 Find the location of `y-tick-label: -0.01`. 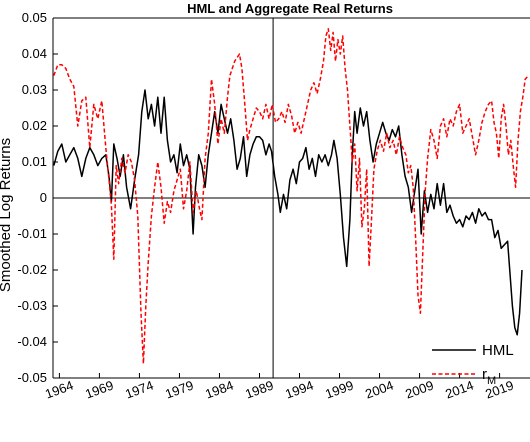

y-tick-label: -0.01 is located at coordinates (32, 233).